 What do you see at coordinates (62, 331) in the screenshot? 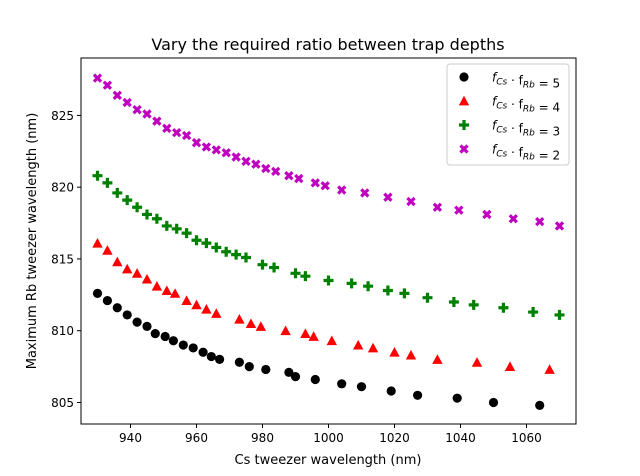
I see `y-tick-label: 810` at bounding box center [62, 331].